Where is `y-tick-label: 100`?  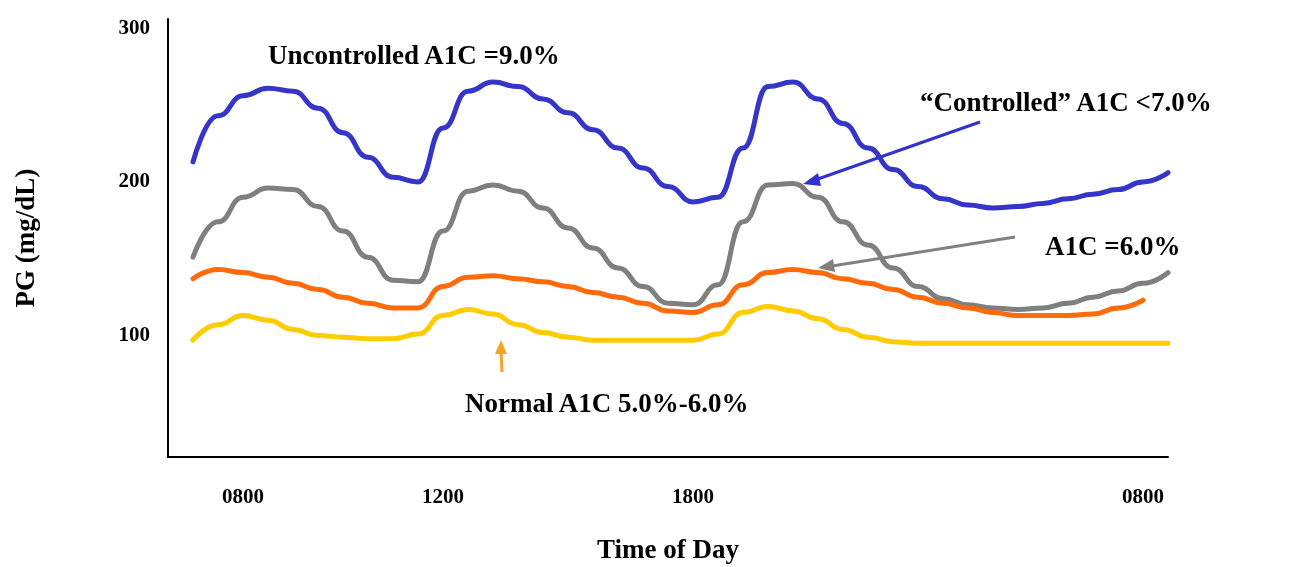 y-tick-label: 100 is located at coordinates (134, 334).